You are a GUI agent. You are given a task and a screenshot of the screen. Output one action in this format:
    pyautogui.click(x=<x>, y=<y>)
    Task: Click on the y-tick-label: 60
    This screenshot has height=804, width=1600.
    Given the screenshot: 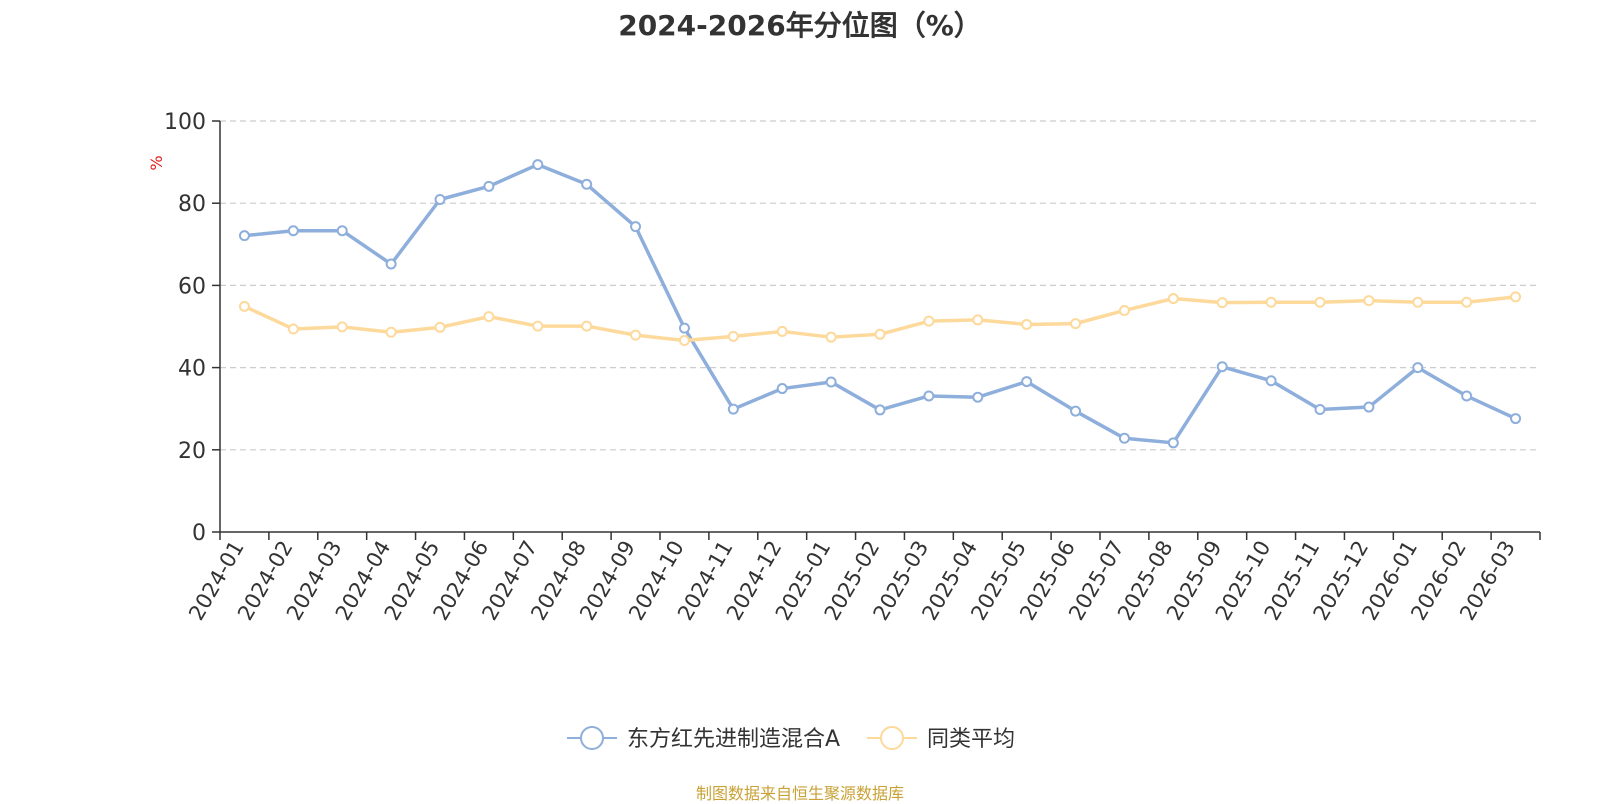 What is the action you would take?
    pyautogui.click(x=192, y=286)
    